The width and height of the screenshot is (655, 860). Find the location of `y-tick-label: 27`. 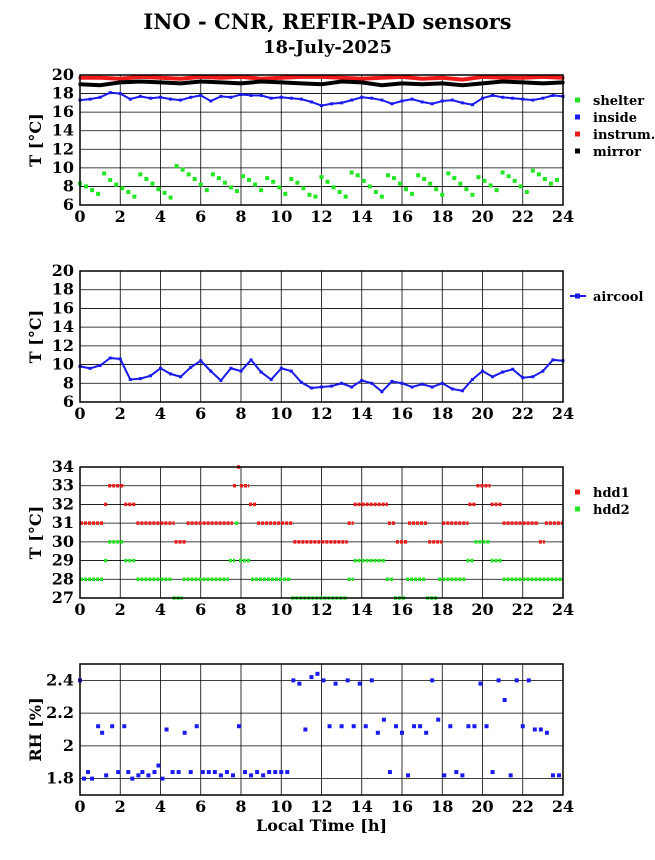

y-tick-label: 27 is located at coordinates (63, 597).